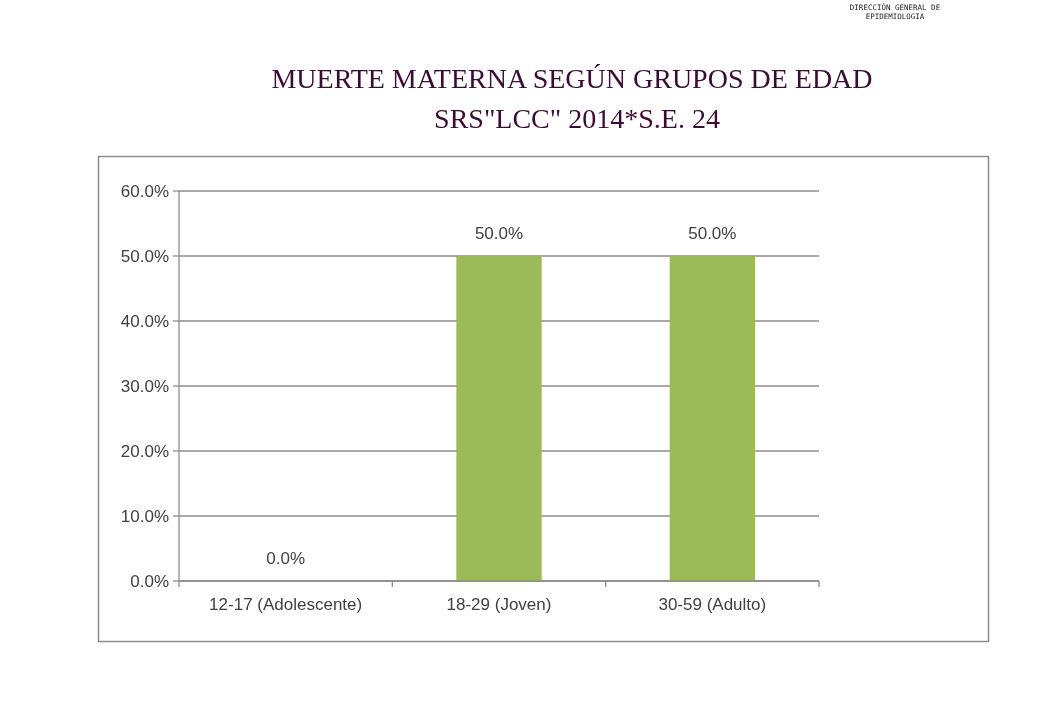 The image size is (1040, 720). What do you see at coordinates (499, 604) in the screenshot?
I see `x-tick-label: 18-29 (Joven)` at bounding box center [499, 604].